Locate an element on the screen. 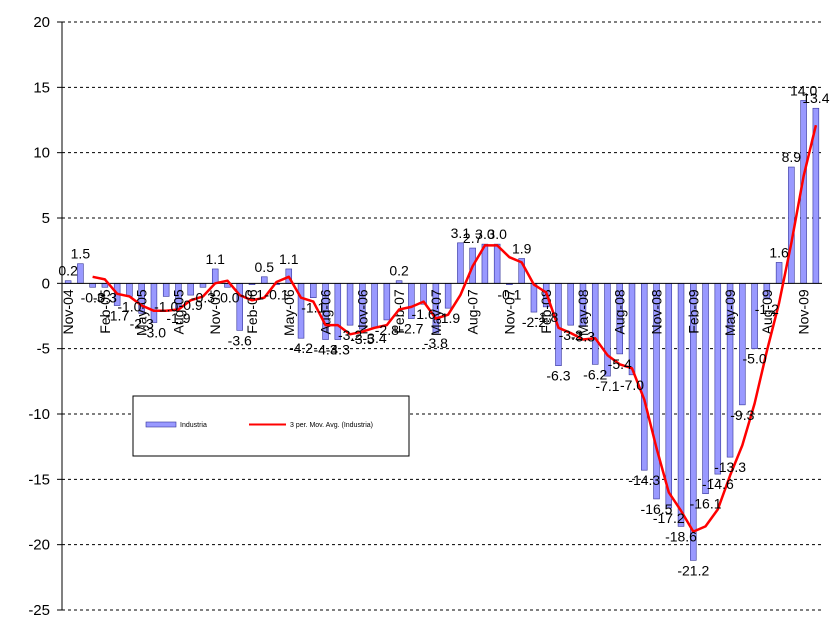  legend-label-industria: Industria is located at coordinates (193, 425).